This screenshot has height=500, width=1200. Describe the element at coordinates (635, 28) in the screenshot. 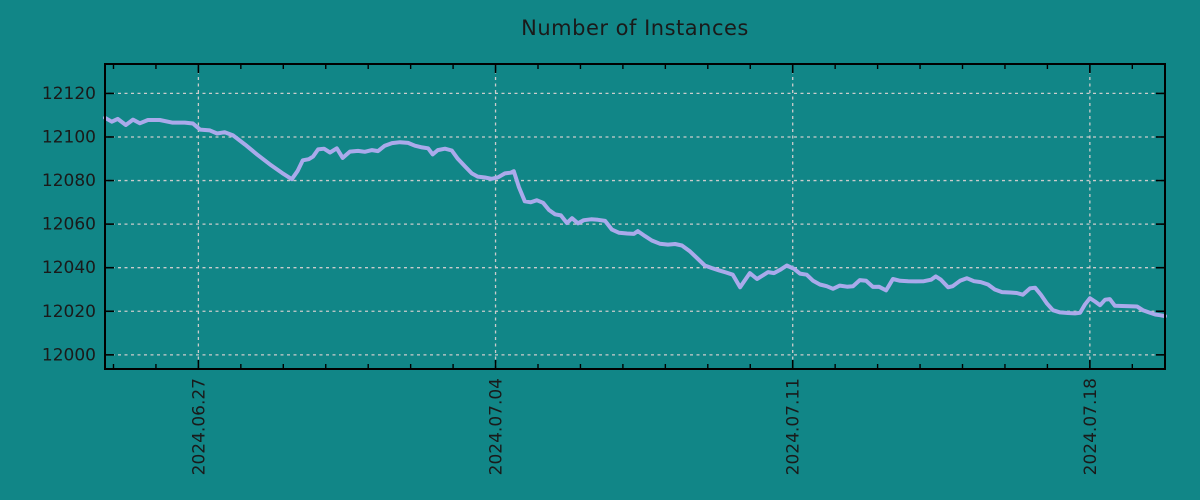

I see `chart-title: Number of Instances` at that location.